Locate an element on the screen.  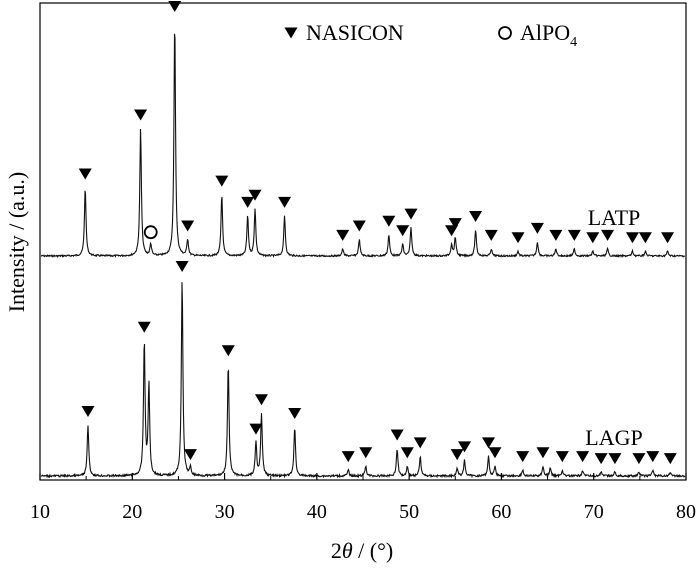
x-tick-label: 40 is located at coordinates (317, 512).